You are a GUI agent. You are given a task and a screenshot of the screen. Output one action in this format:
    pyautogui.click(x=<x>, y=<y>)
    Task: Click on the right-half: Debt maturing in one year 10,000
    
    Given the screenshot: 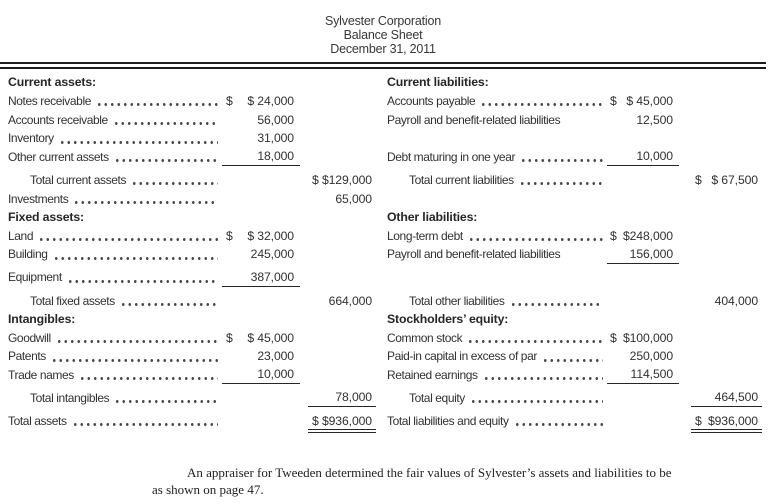 What is the action you would take?
    pyautogui.click(x=573, y=157)
    